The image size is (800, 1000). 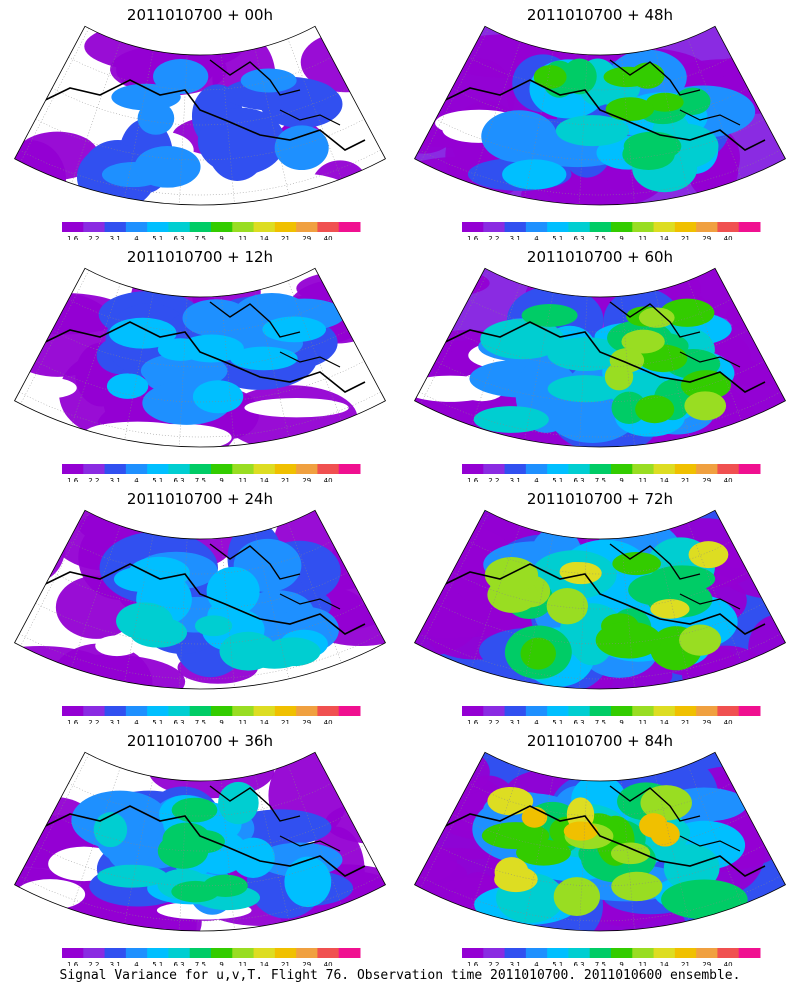 I want to click on panel-title: 2011010700 + 72h, so click(x=600, y=499).